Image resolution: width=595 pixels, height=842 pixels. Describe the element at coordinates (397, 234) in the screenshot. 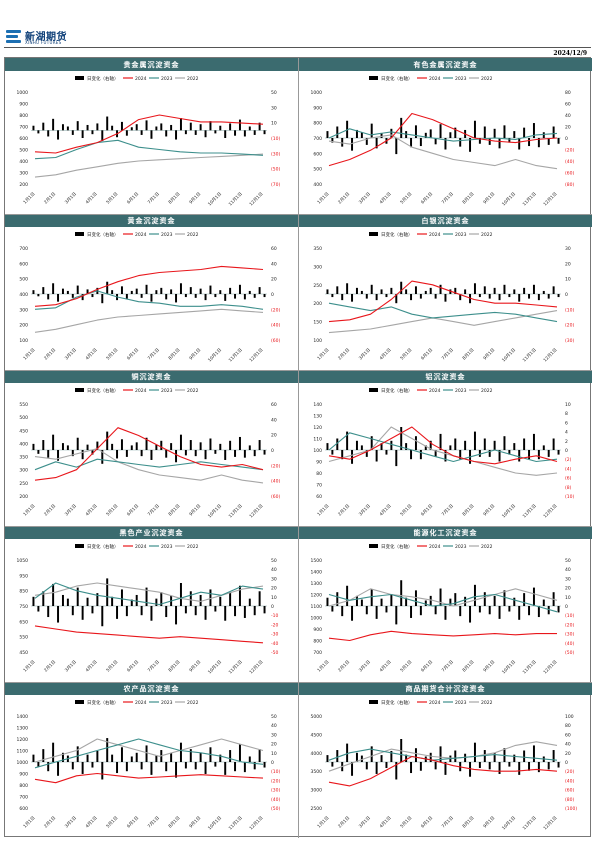

I see `legend-label: 日变化（右轴）` at that location.